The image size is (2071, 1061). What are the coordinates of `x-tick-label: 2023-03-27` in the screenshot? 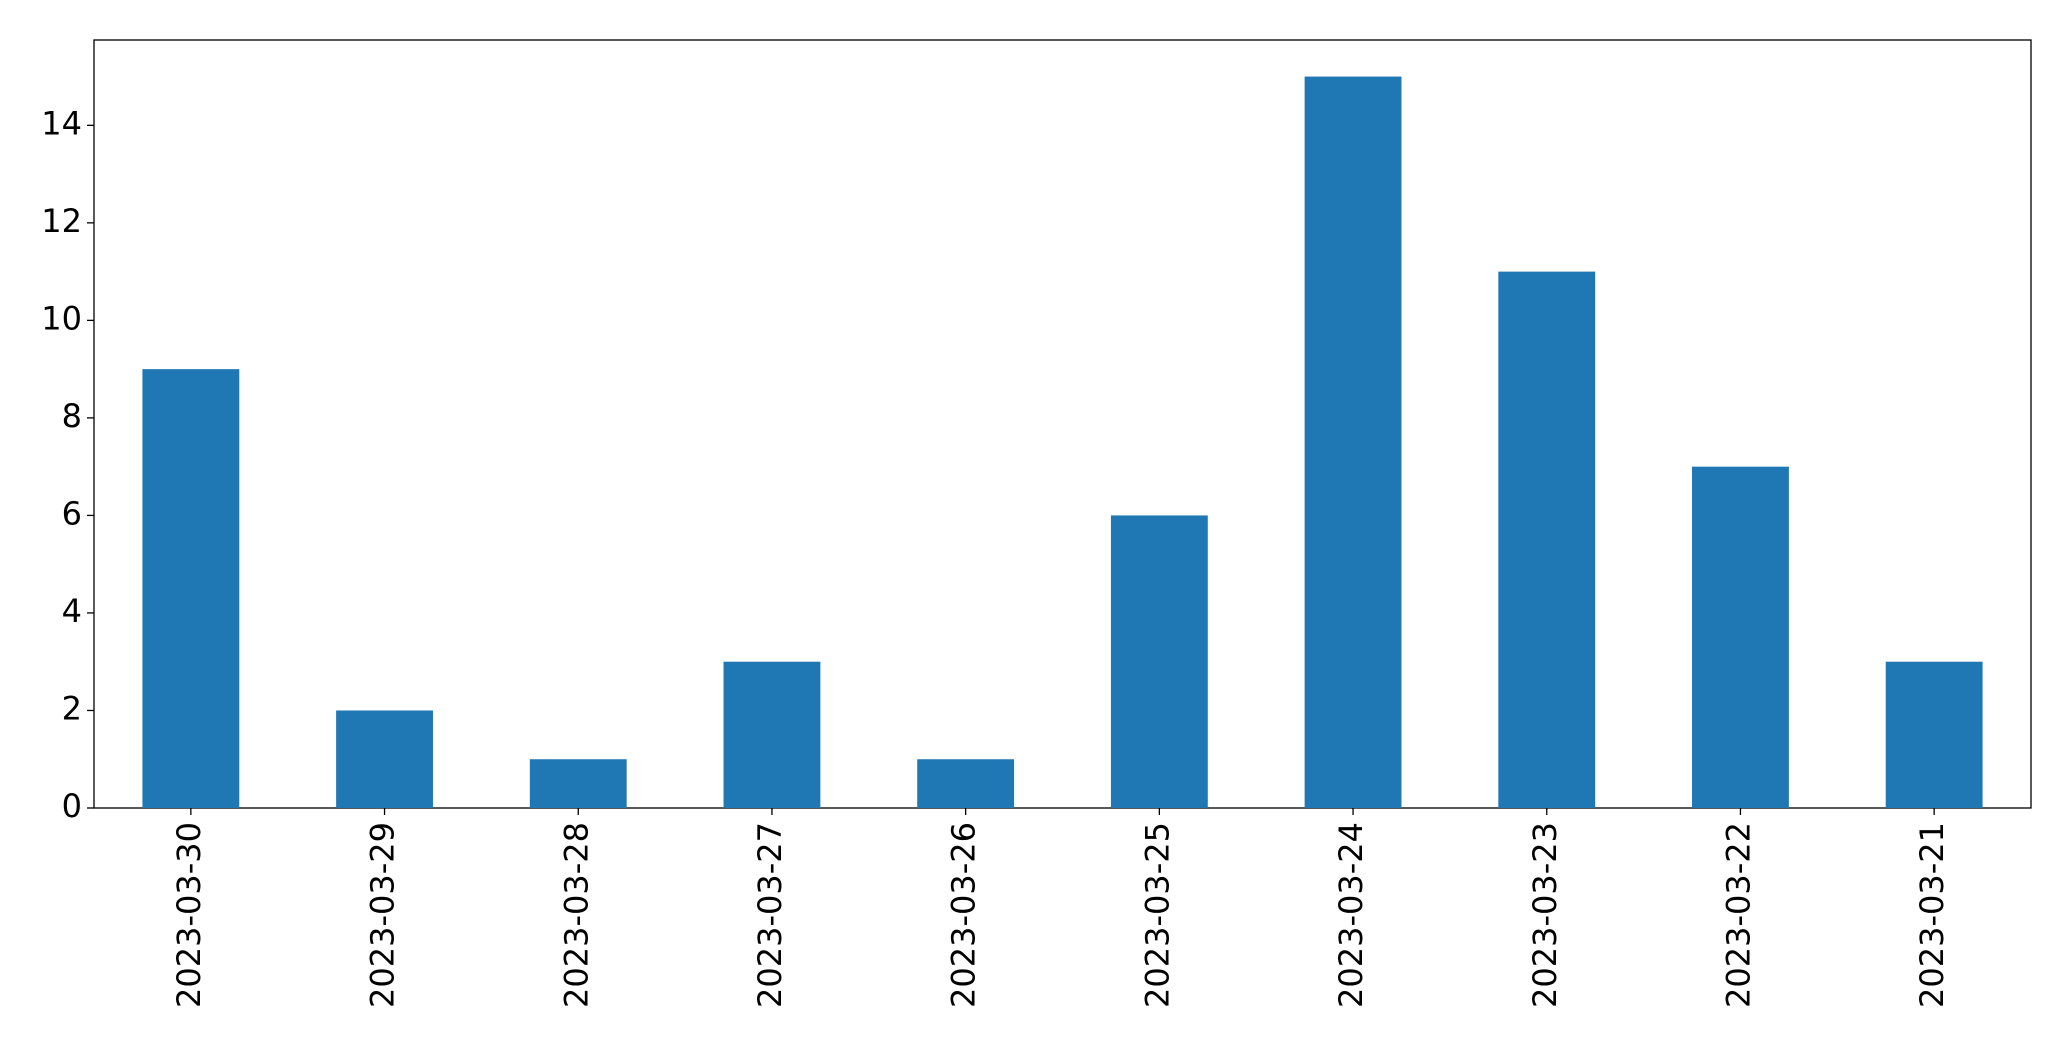 It's located at (770, 915).